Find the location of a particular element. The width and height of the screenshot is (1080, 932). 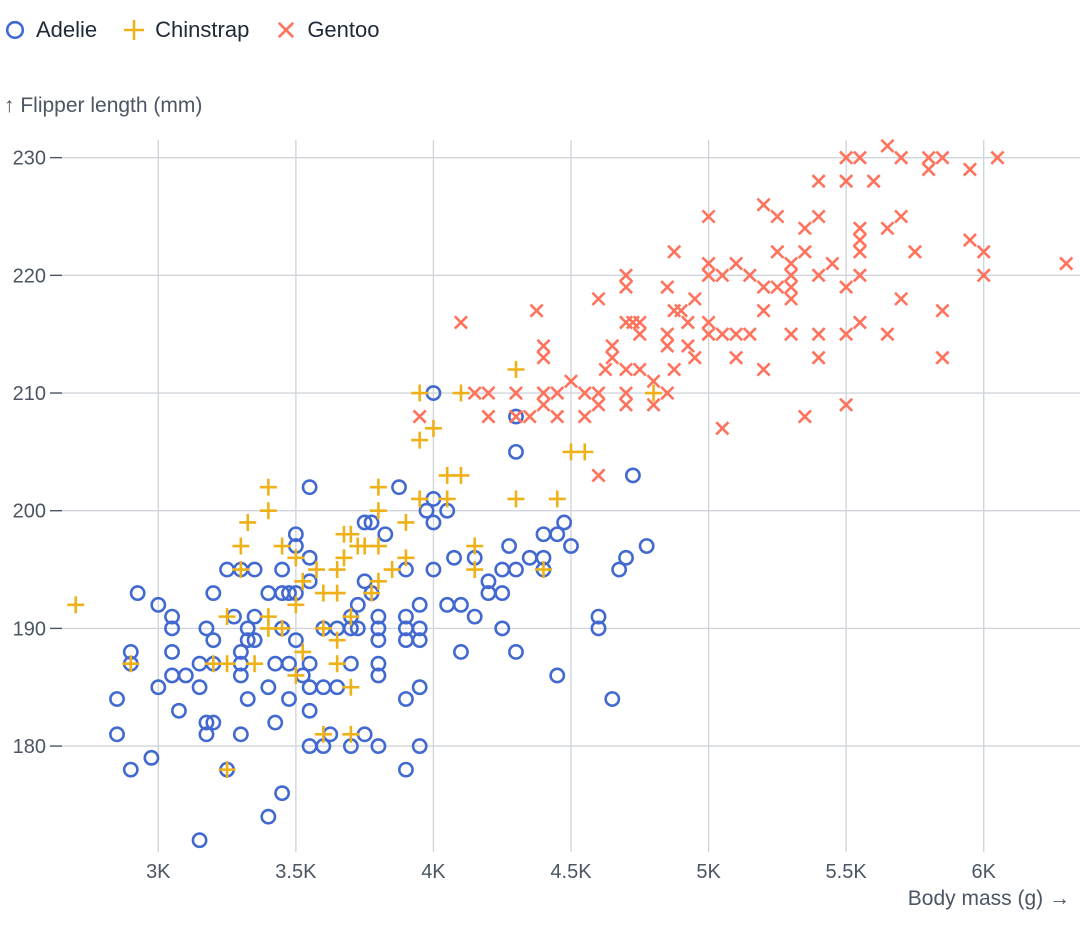

x-tick-label: 3.5K is located at coordinates (296, 872).